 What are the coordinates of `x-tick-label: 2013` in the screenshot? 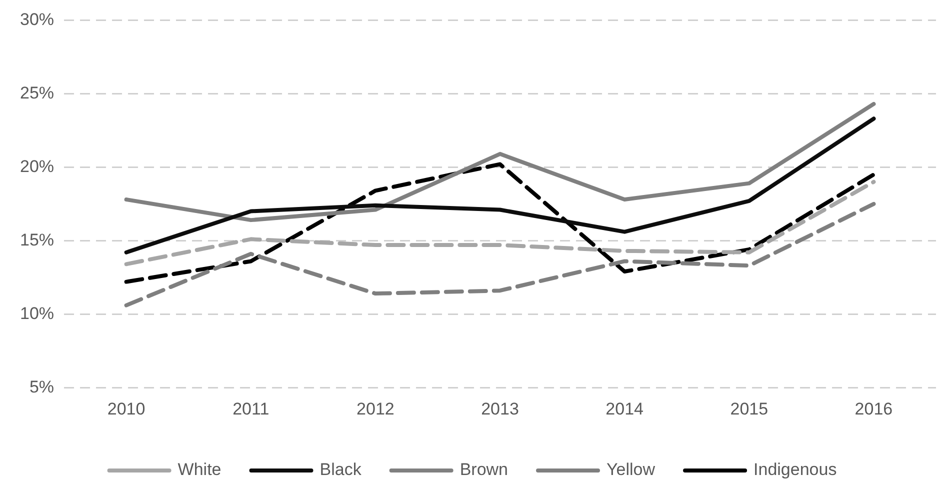 It's located at (500, 408).